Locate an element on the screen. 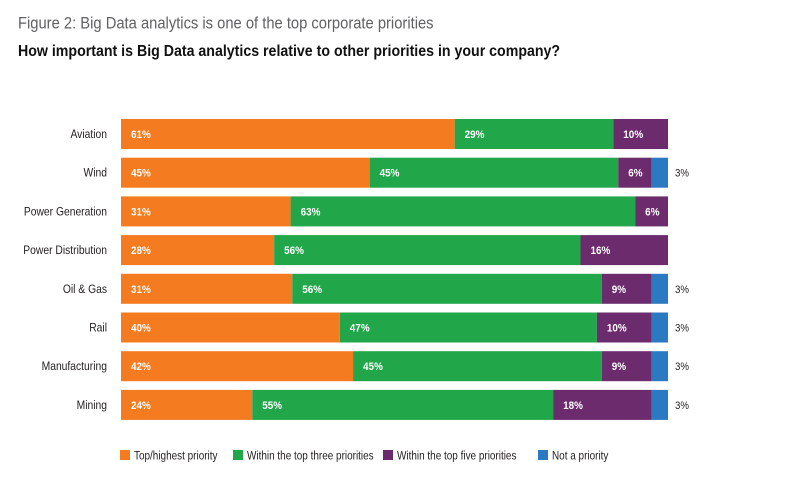 Image resolution: width=790 pixels, height=490 pixels. value-label-mining-not-a-priority: 3% is located at coordinates (682, 406).